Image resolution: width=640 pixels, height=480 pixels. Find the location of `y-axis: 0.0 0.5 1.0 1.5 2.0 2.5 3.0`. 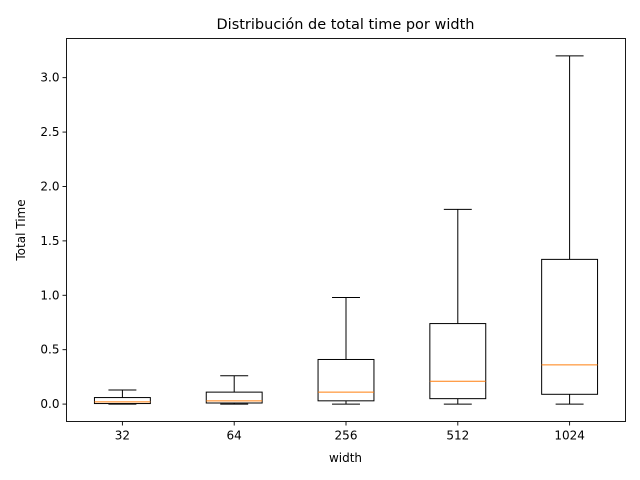

y-axis: 0.0 0.5 1.0 1.5 2.0 2.5 3.0 is located at coordinates (53, 241).